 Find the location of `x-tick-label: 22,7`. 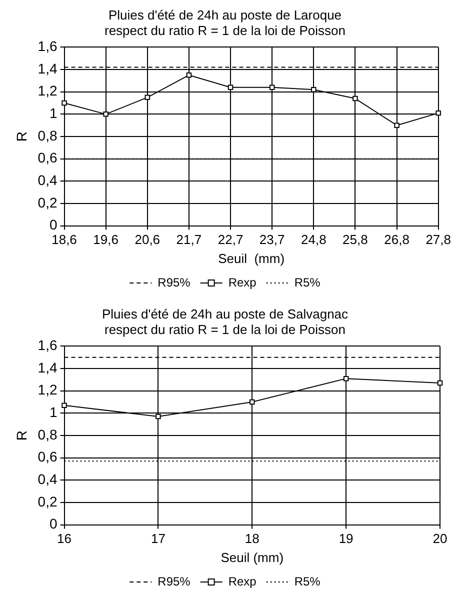

x-tick-label: 22,7 is located at coordinates (231, 240).